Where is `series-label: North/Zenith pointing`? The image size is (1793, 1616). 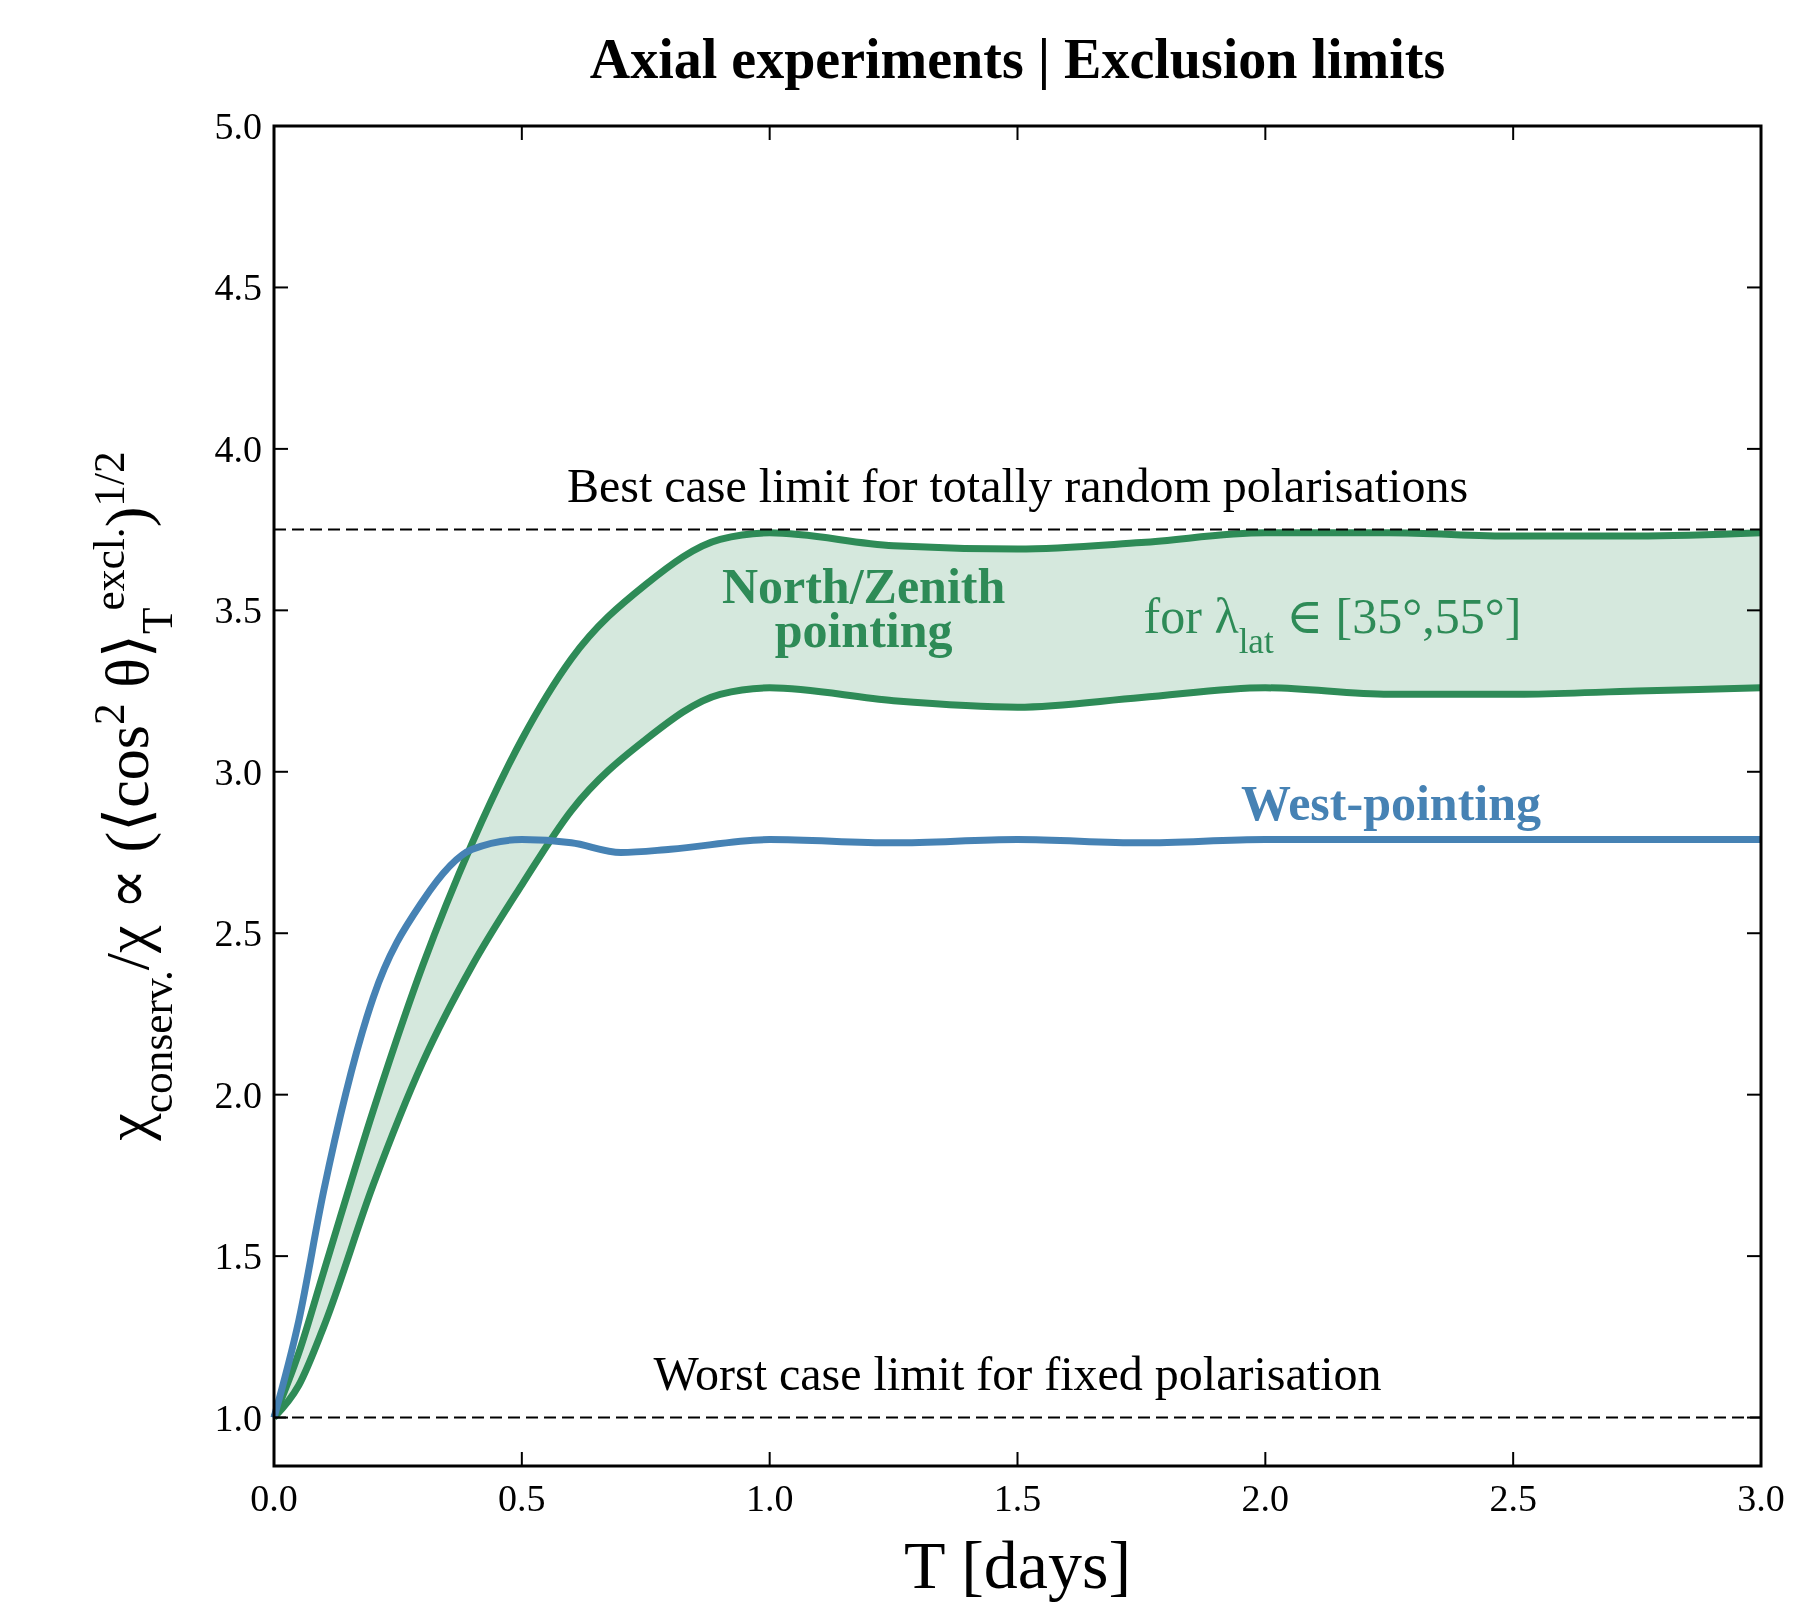
series-label: North/Zenith pointing is located at coordinates (863, 608).